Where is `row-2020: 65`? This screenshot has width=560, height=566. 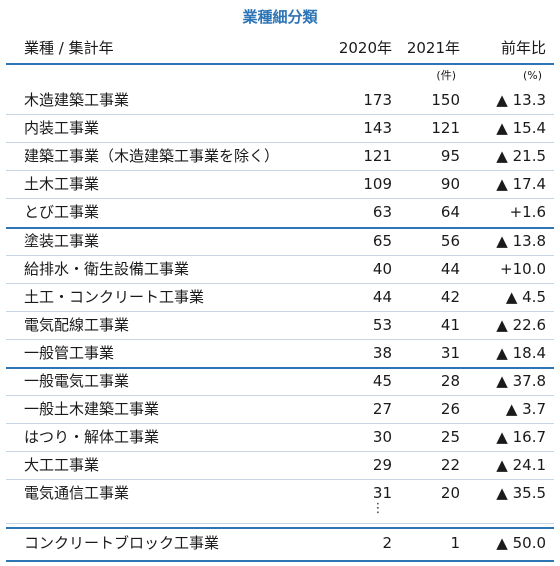
row-2020: 65 is located at coordinates (382, 241).